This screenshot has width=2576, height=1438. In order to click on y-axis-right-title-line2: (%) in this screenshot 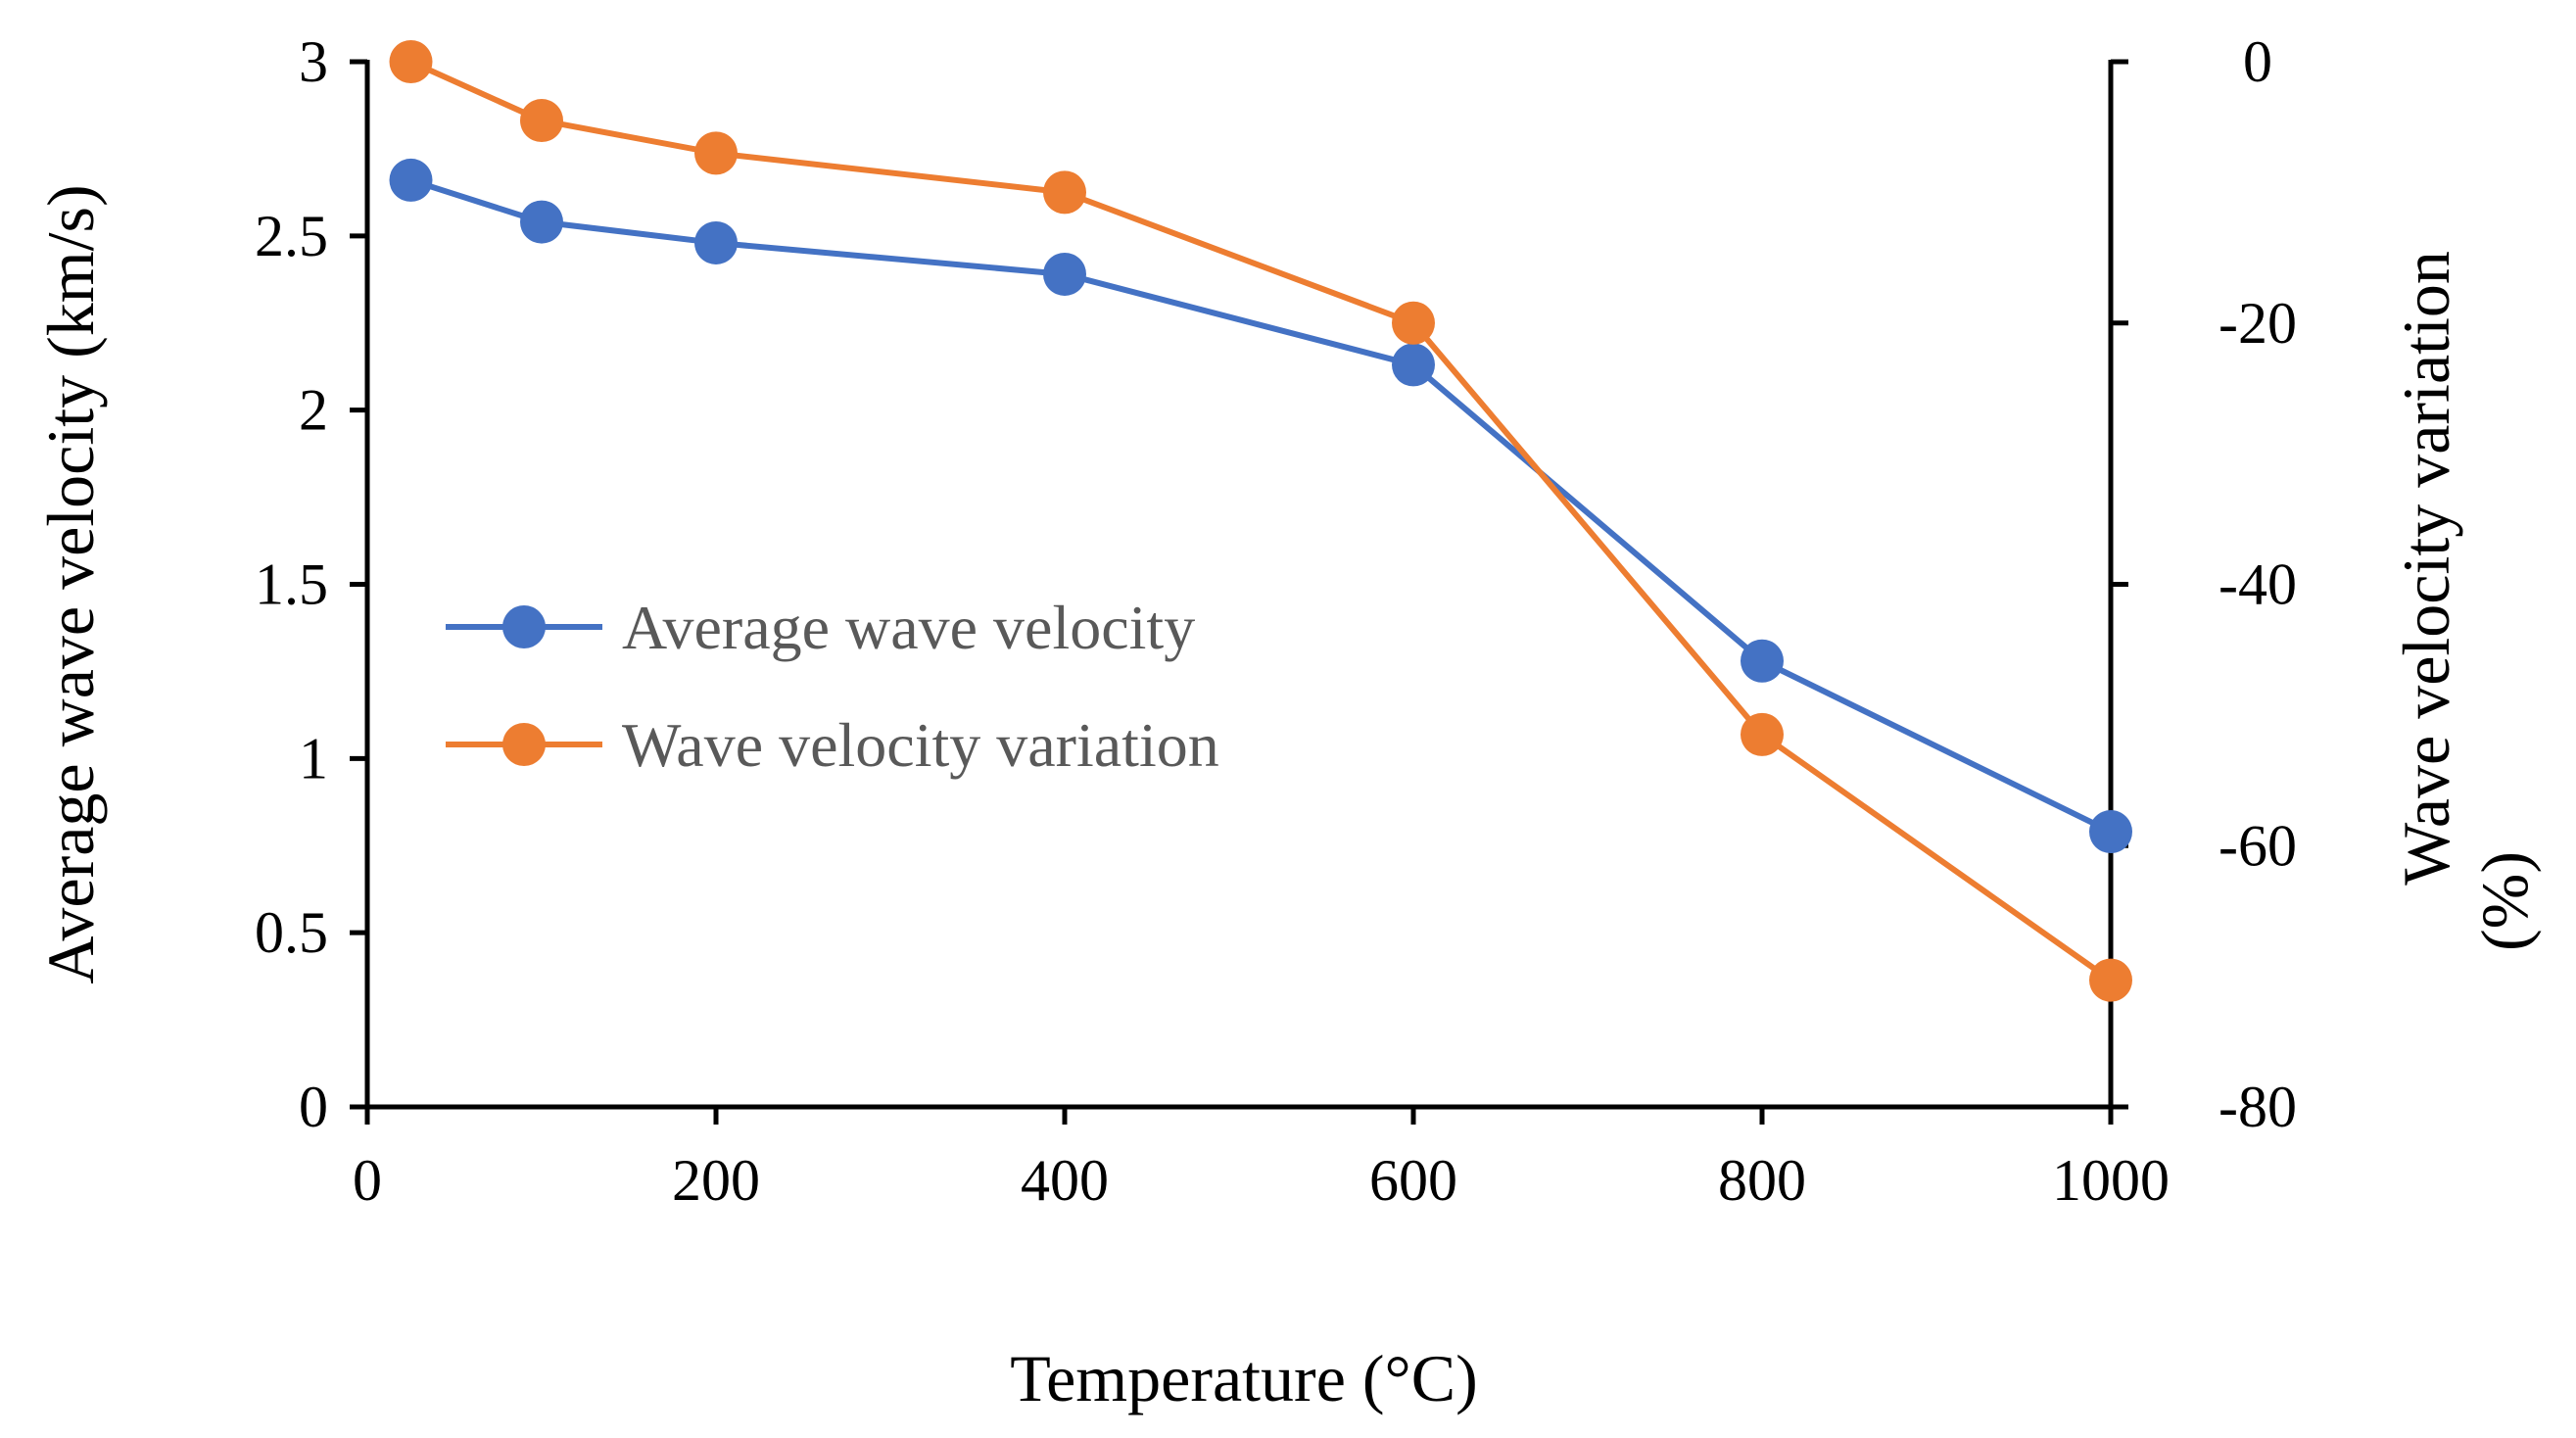, I will do `click(2504, 901)`.